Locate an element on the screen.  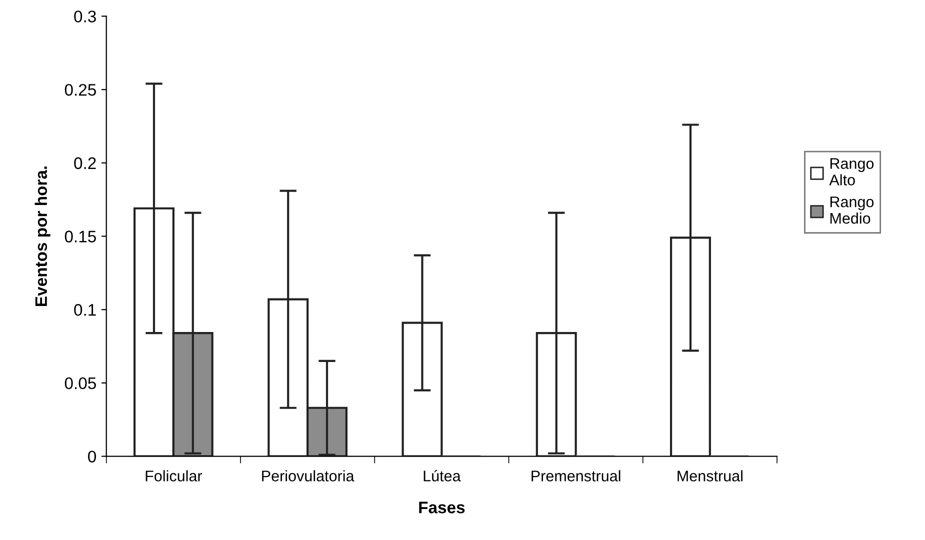
x-tick-label: Lútea is located at coordinates (442, 476).